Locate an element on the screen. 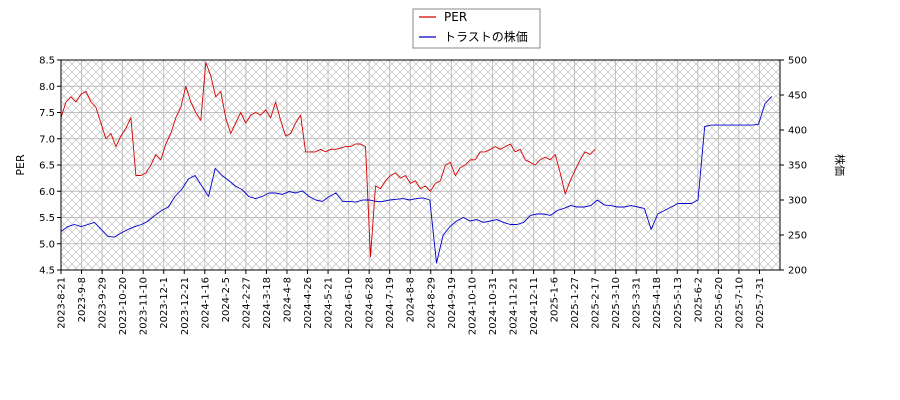 Image resolution: width=900 pixels, height=400 pixels. x-tick-label: 2023-9-8 is located at coordinates (82, 299).